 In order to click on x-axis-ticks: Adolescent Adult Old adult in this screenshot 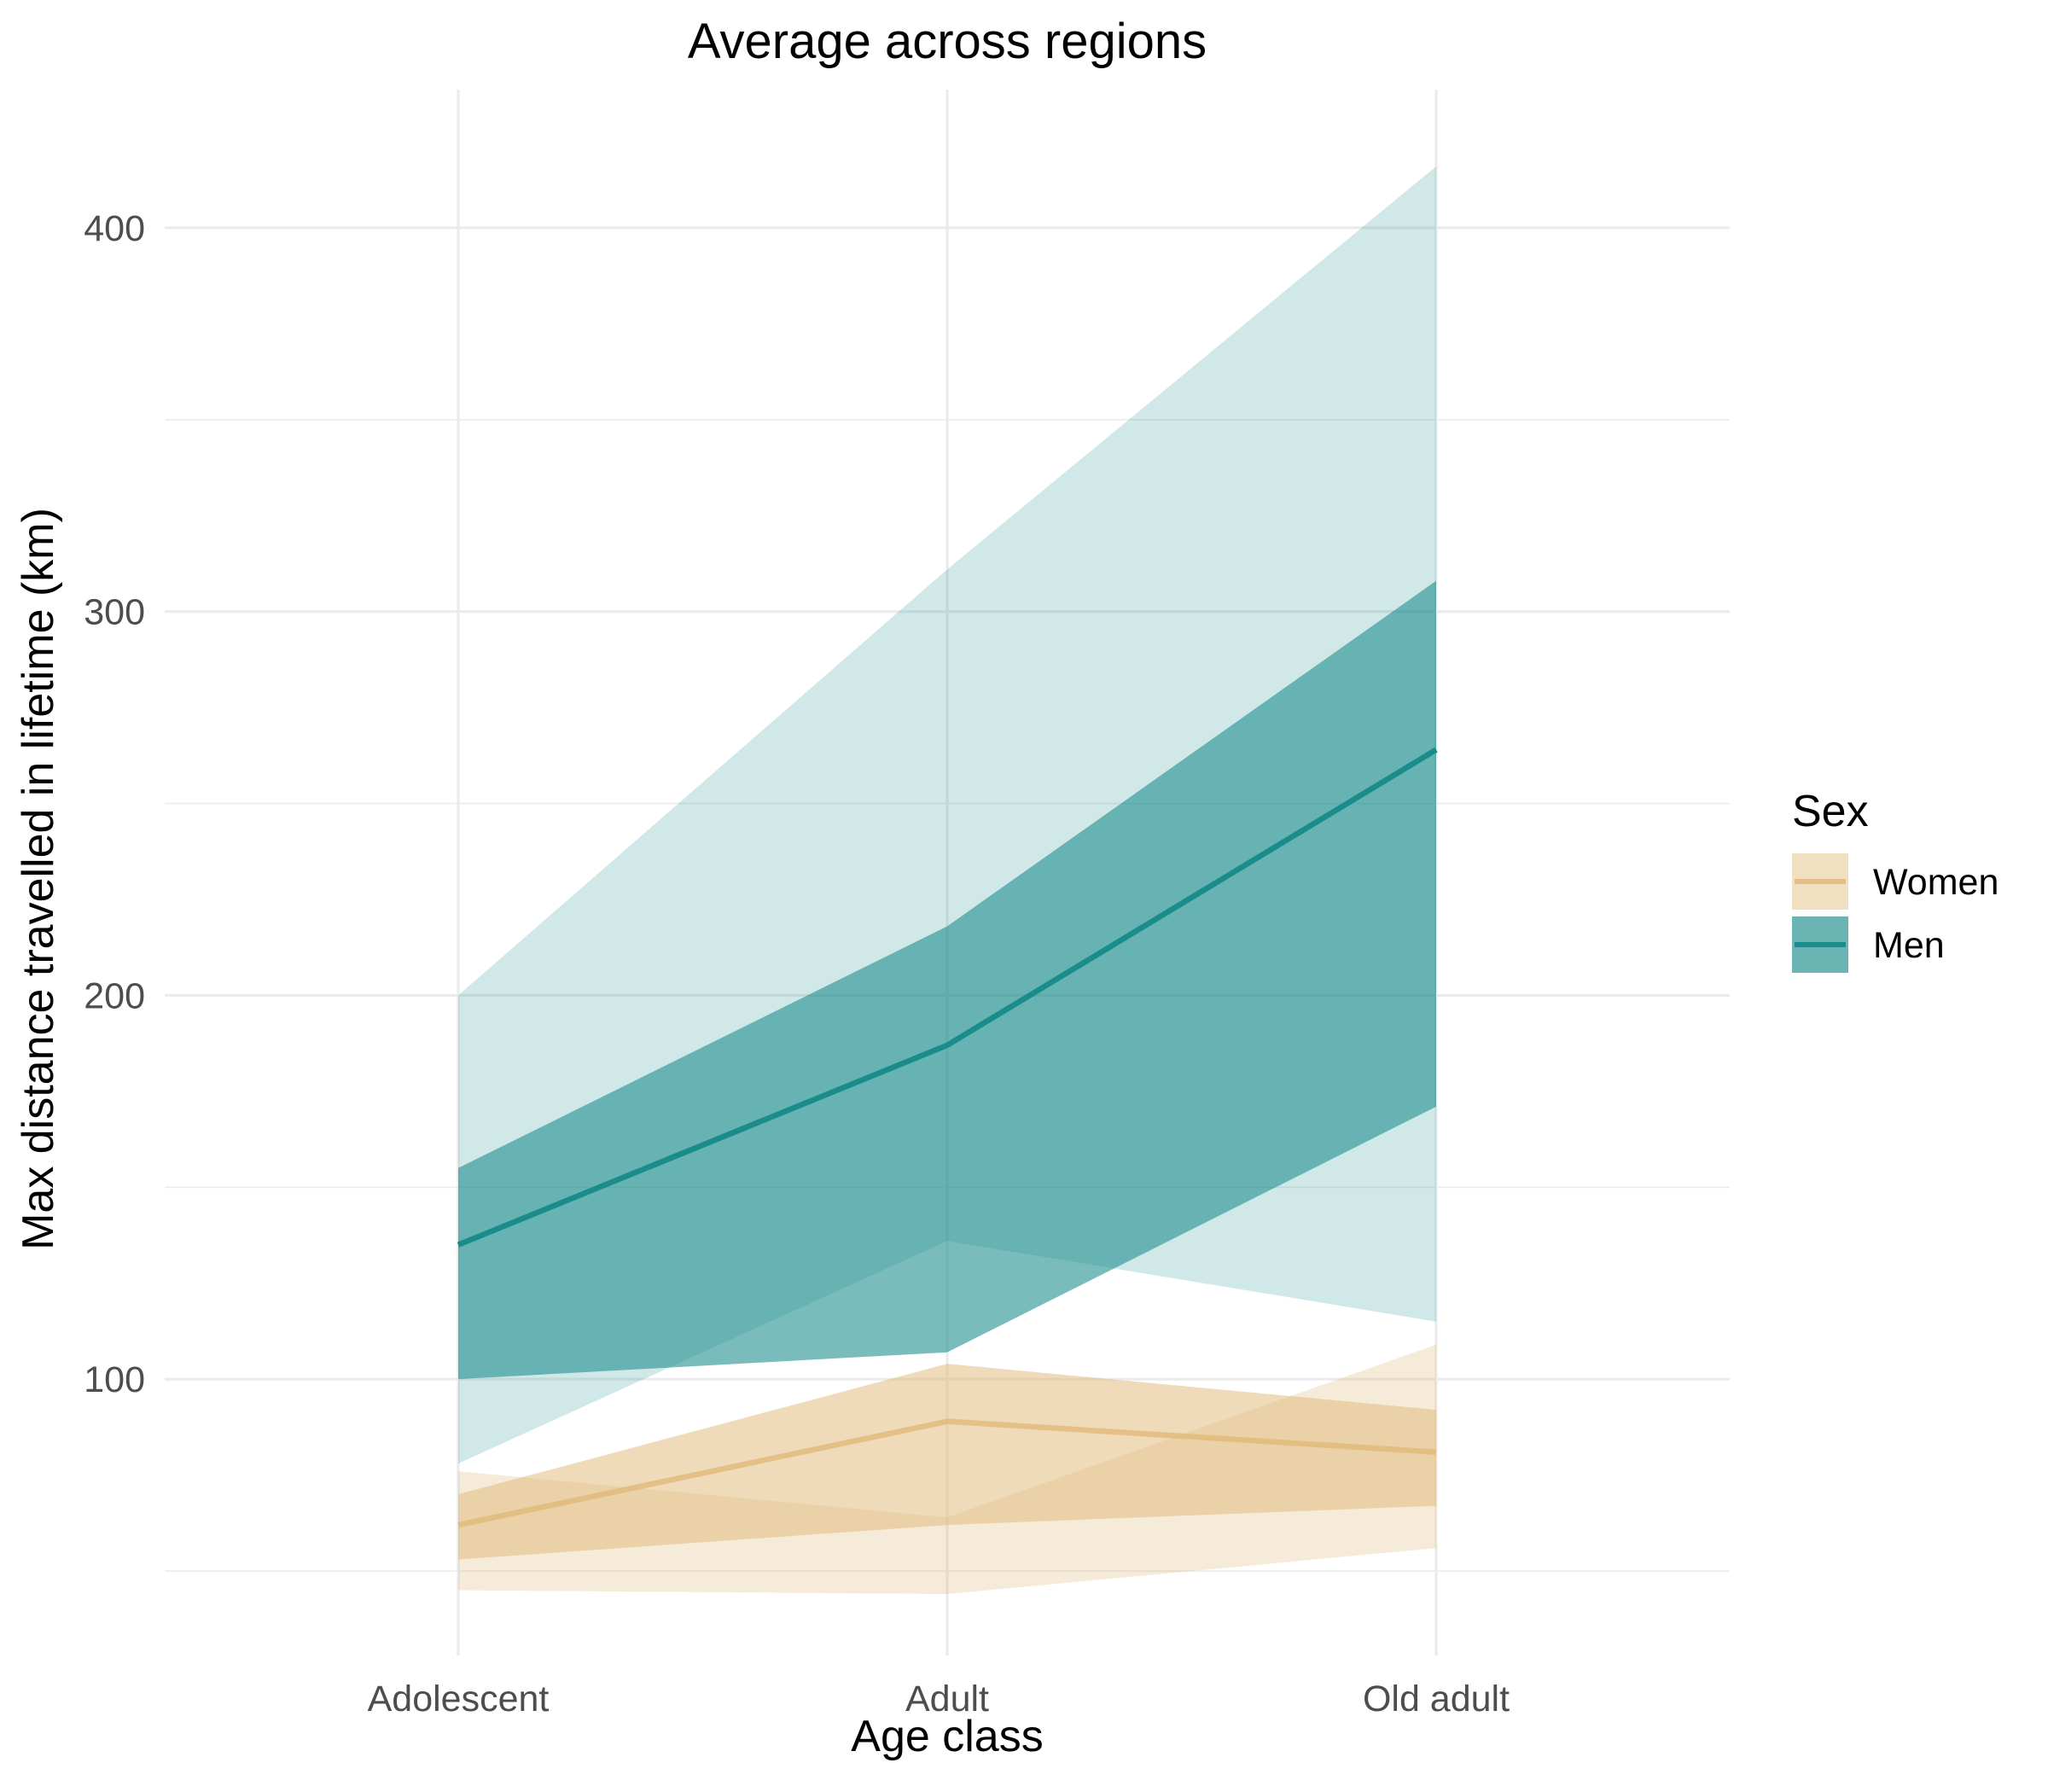, I will do `click(939, 1699)`.